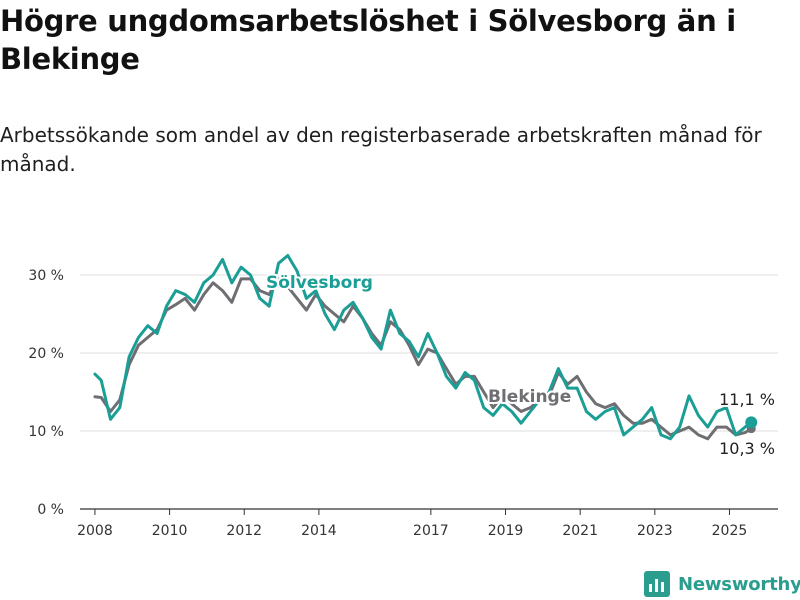 The height and width of the screenshot is (600, 800). Describe the element at coordinates (431, 531) in the screenshot. I see `x-tick-label: 2017` at that location.